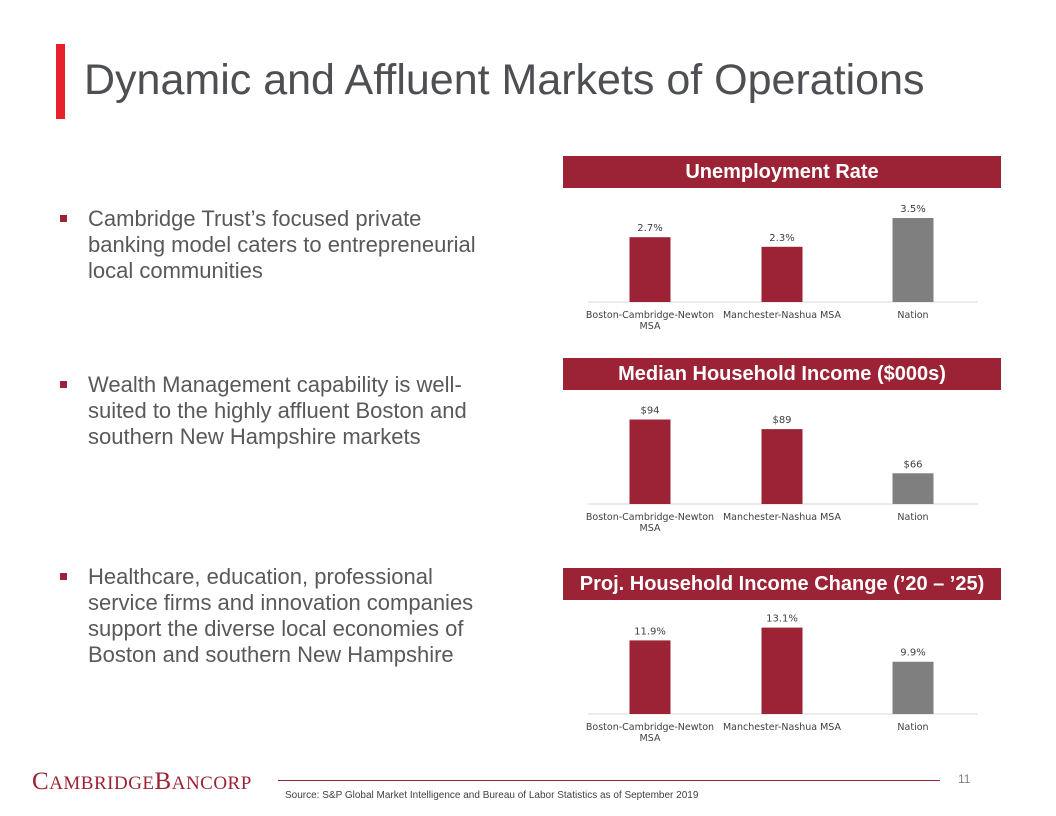 This screenshot has width=1056, height=816. Describe the element at coordinates (650, 631) in the screenshot. I see `data-label: 11.9%` at that location.